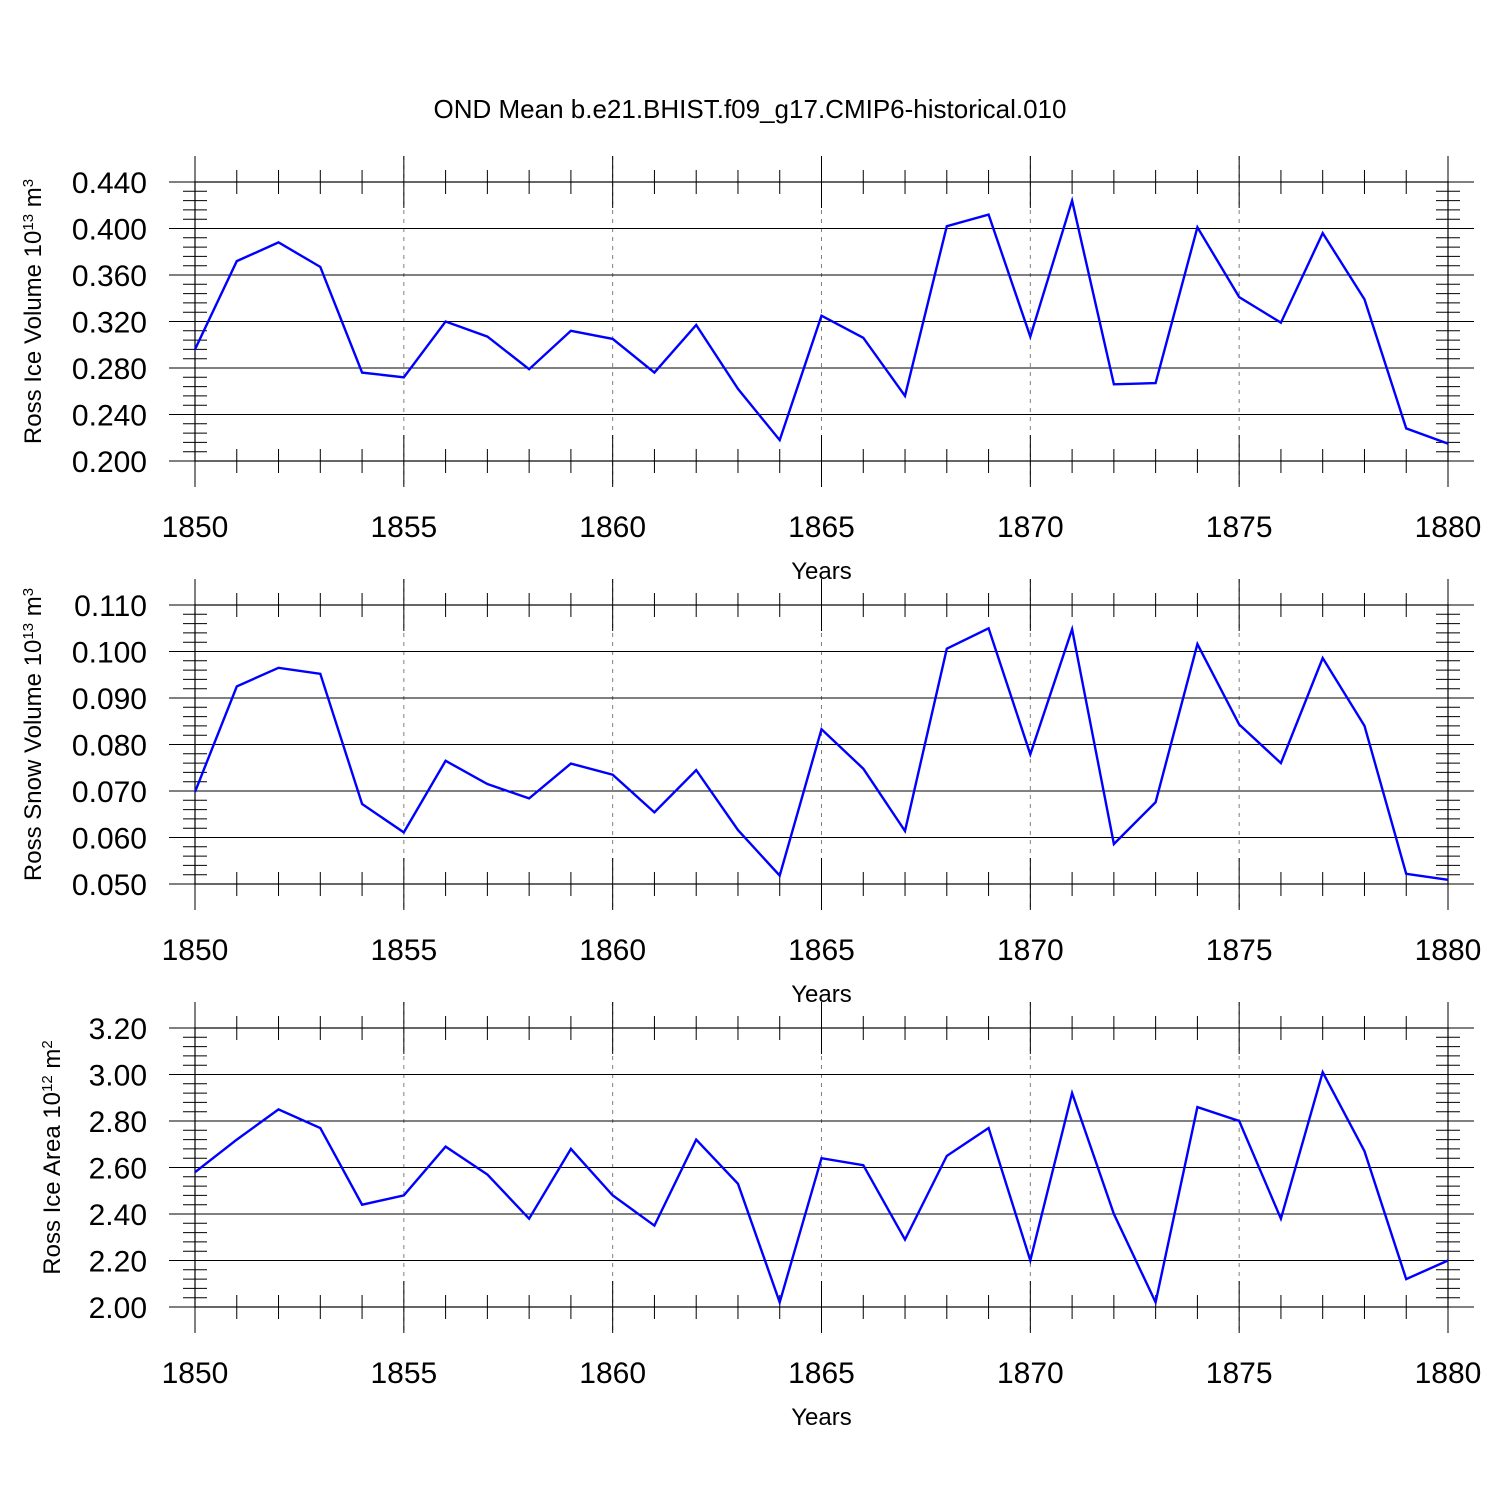 The width and height of the screenshot is (1500, 1500). I want to click on y-tick-label: 0.070, so click(109, 792).